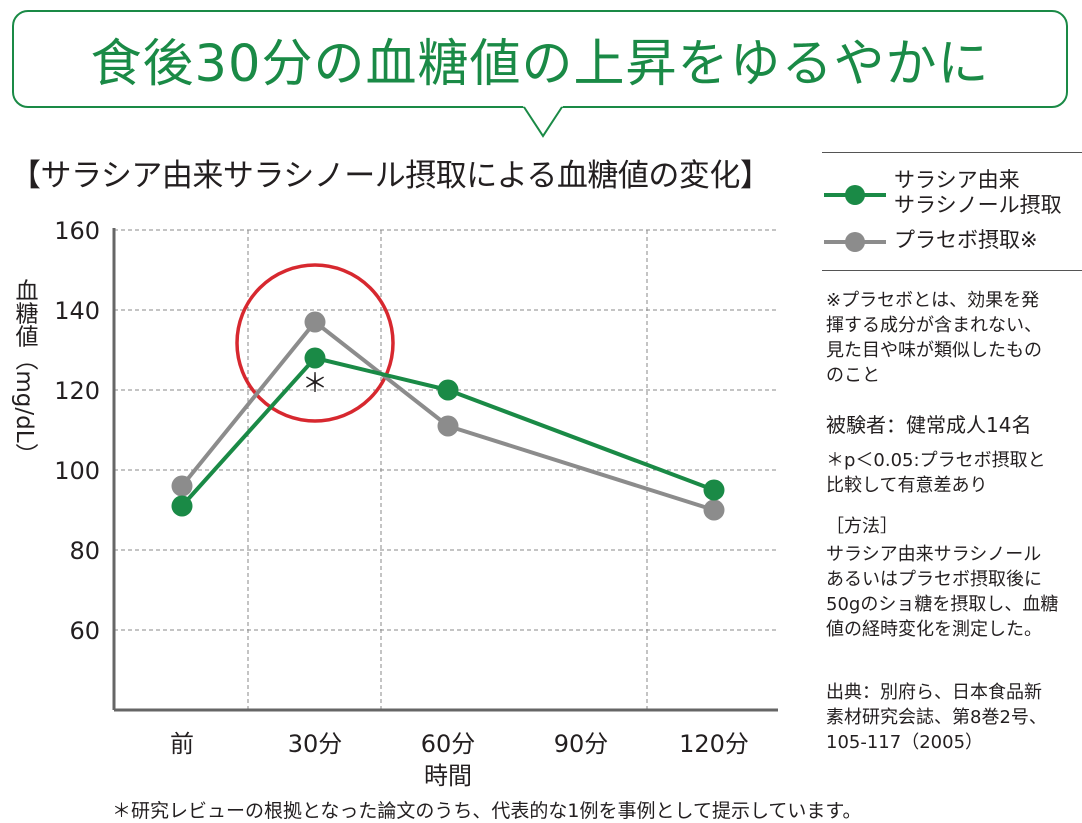  I want to click on footnote: ＊研究レビューの根拠となった論文のうち、代表的な1例を事例として提示しています。, so click(487, 811).